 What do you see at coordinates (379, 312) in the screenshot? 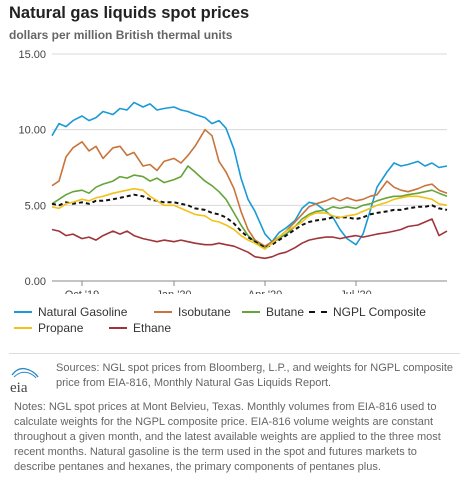
I see `legend-label: NGPL Composite` at bounding box center [379, 312].